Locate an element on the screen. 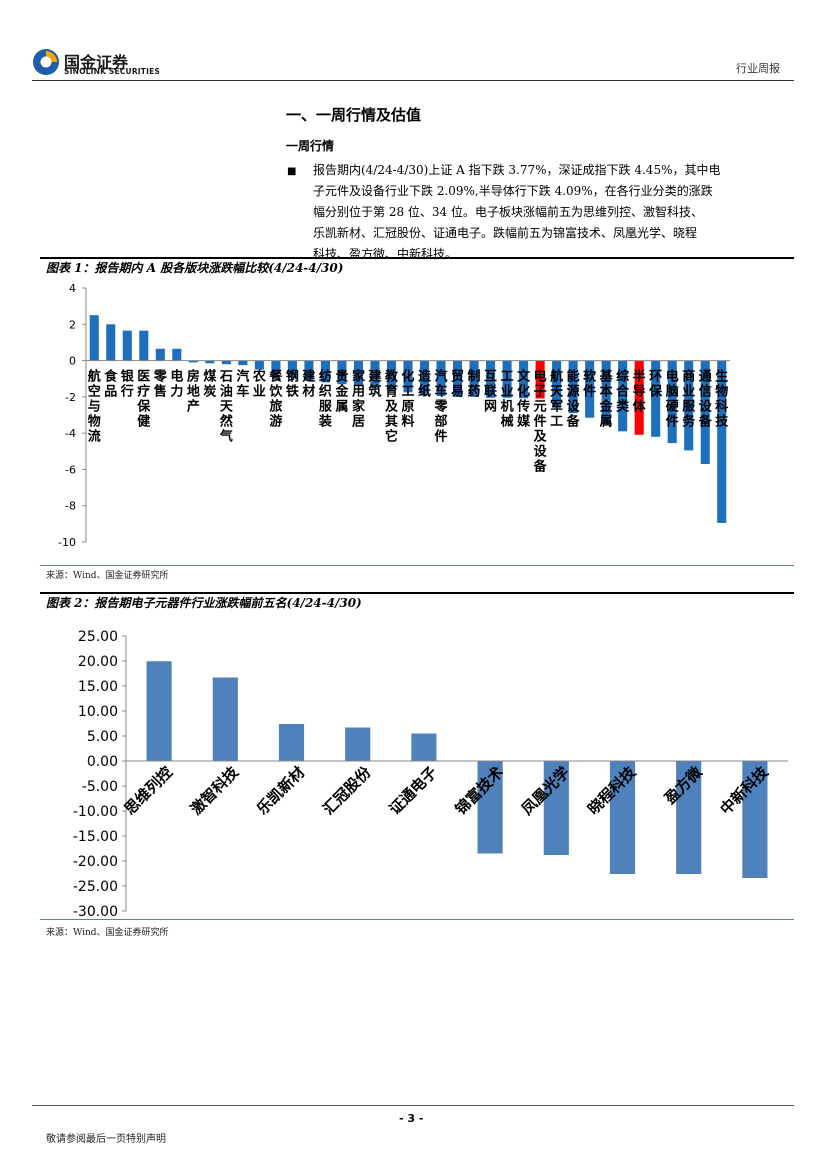 The image size is (827, 1170). bar-煤炭 is located at coordinates (210, 362).